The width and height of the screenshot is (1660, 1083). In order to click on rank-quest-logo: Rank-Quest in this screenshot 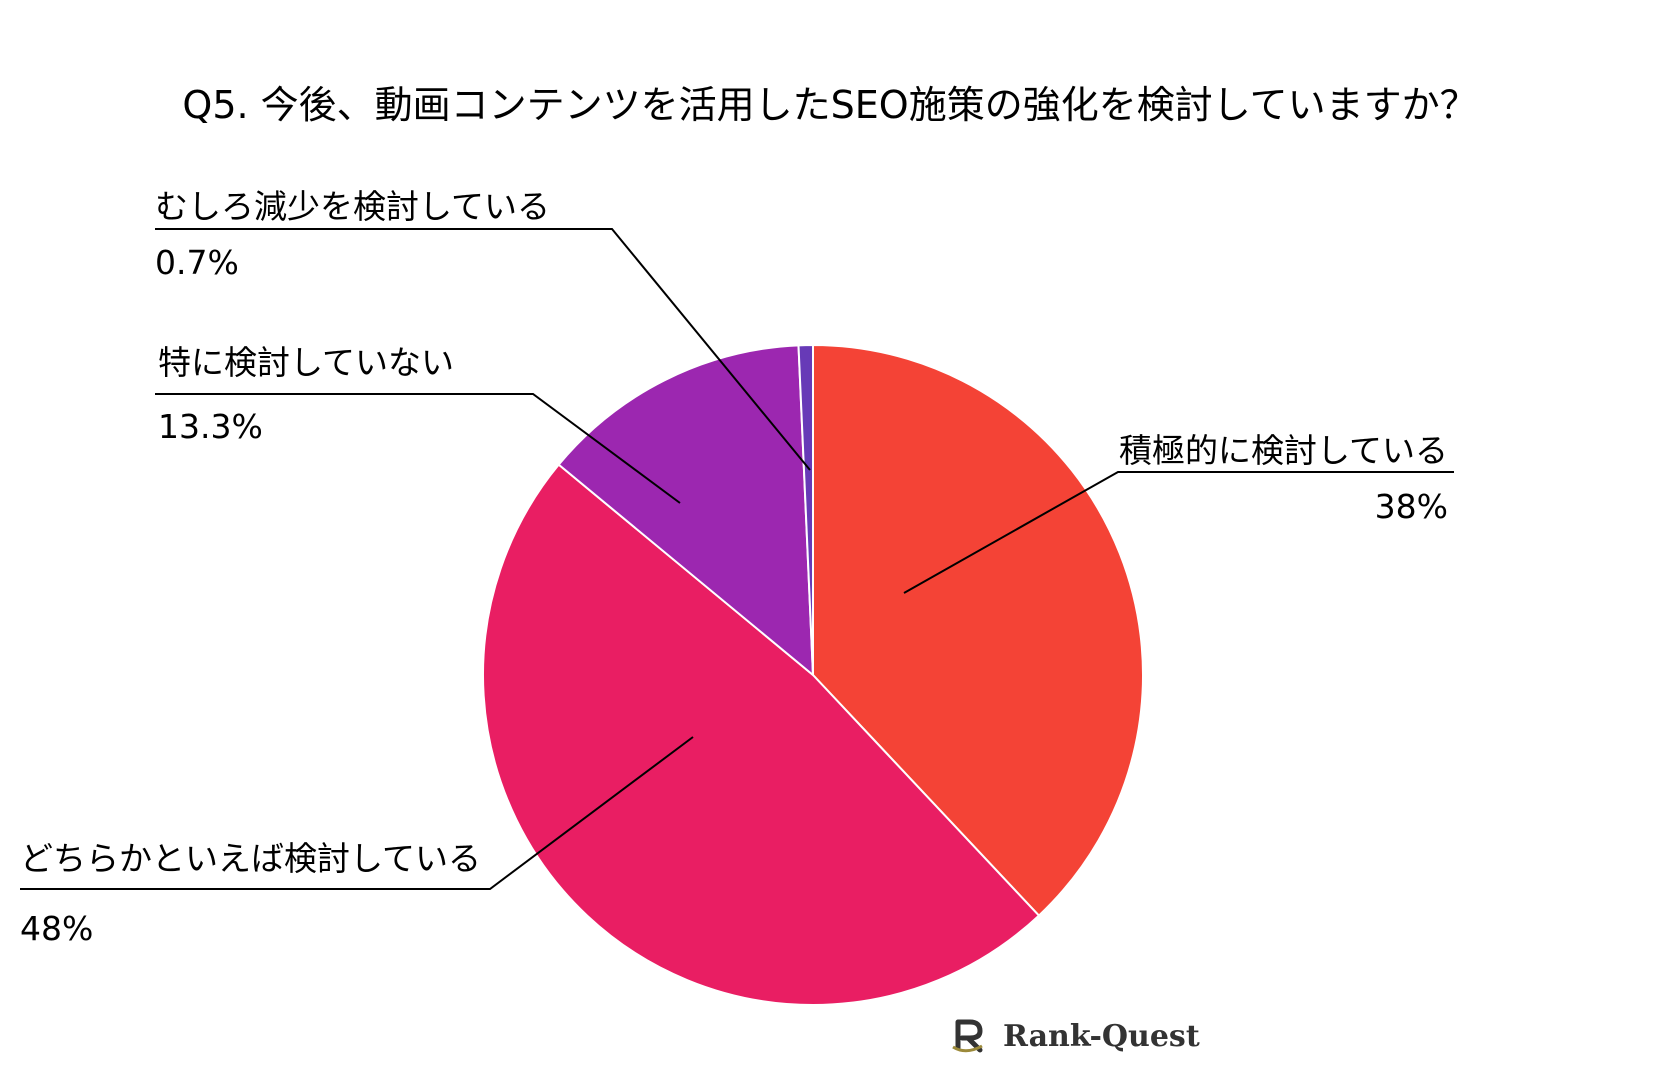, I will do `click(1076, 1036)`.